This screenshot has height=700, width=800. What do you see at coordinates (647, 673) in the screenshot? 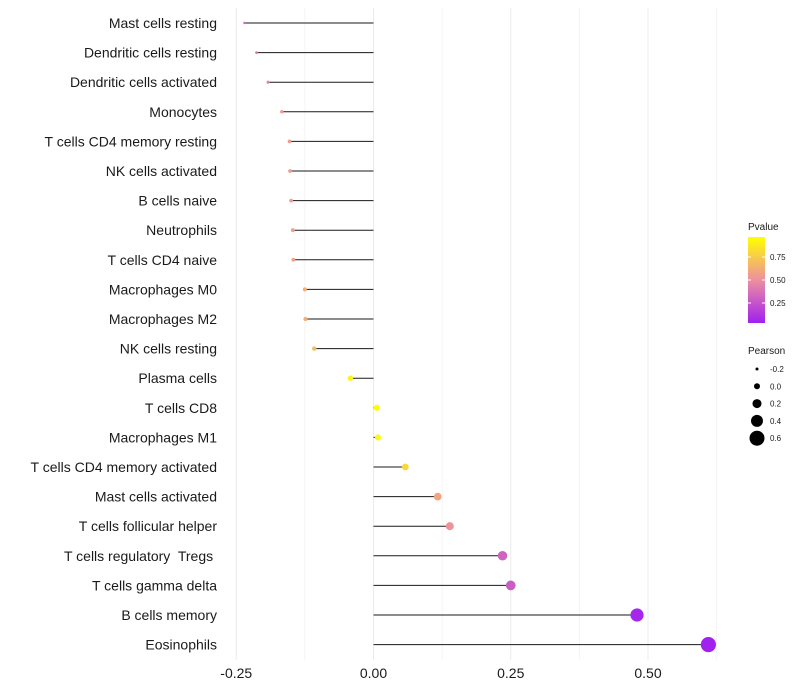
I see `x-tick-label: 0.50` at bounding box center [647, 673].